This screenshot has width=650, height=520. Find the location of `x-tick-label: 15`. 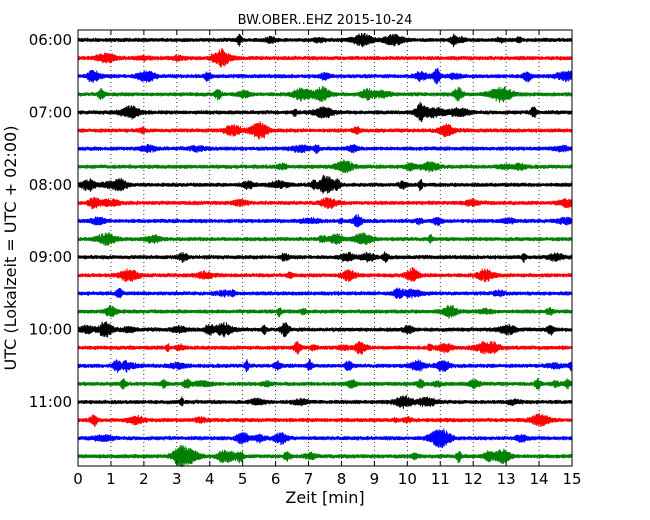

x-tick-label: 15 is located at coordinates (571, 479).